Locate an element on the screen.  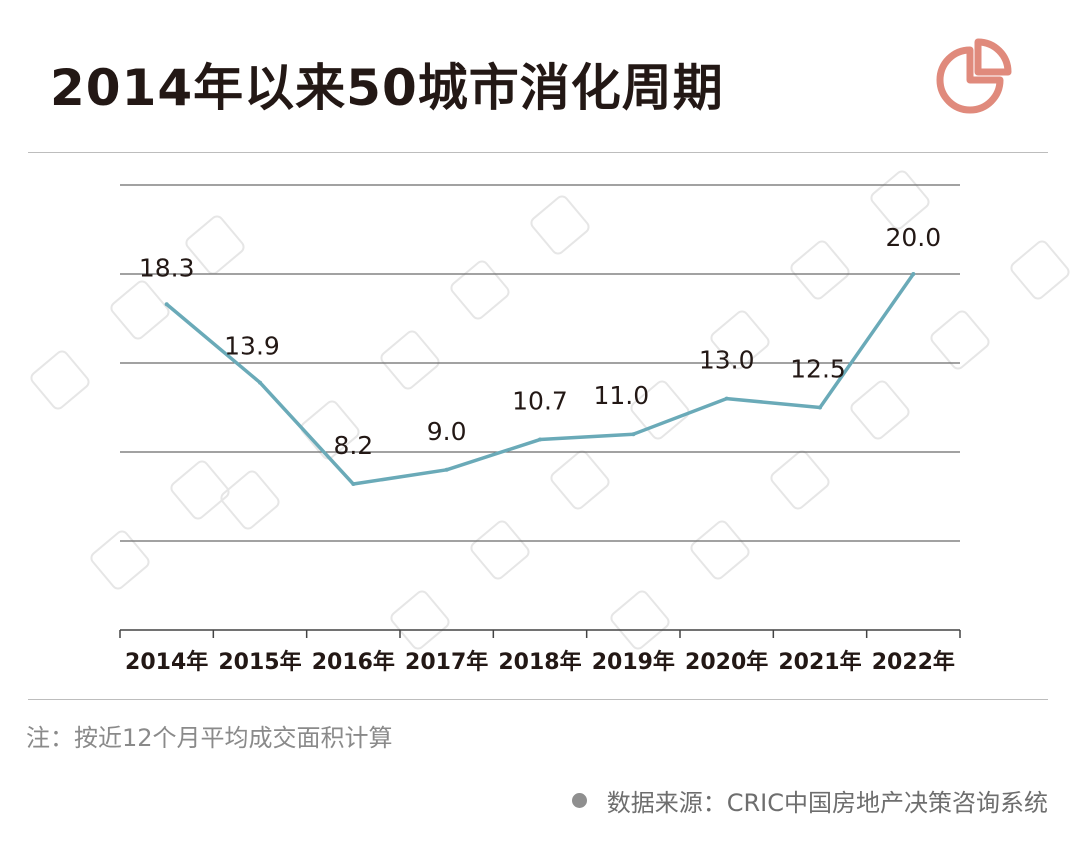
header-divider is located at coordinates (538, 152).